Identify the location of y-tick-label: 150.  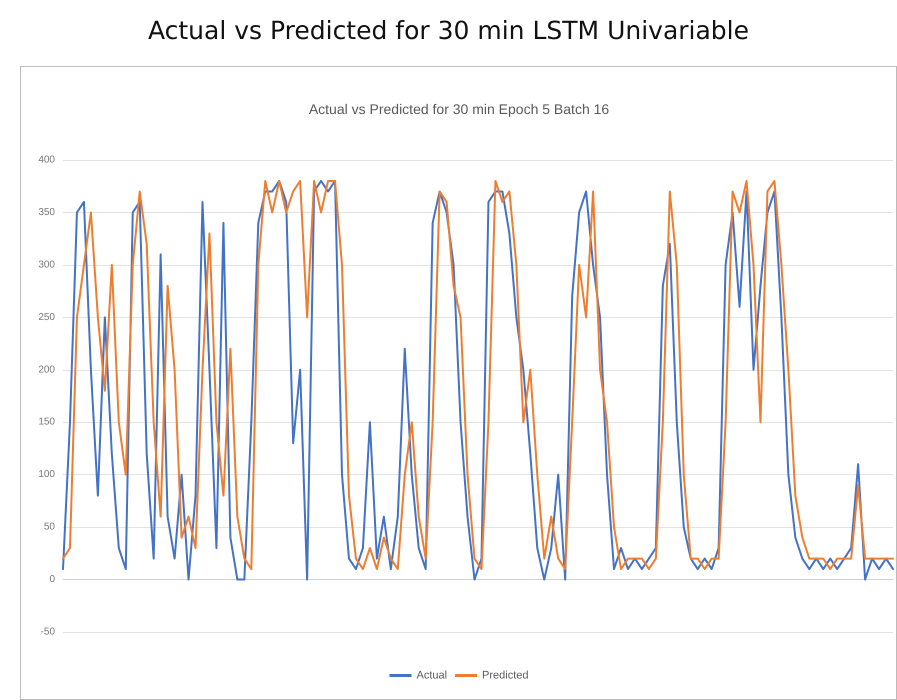
(47, 422).